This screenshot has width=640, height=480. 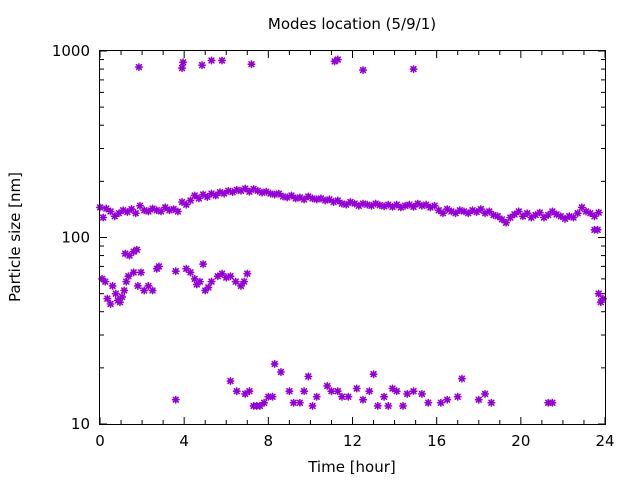 What do you see at coordinates (352, 441) in the screenshot?
I see `x-tick-label: 12` at bounding box center [352, 441].